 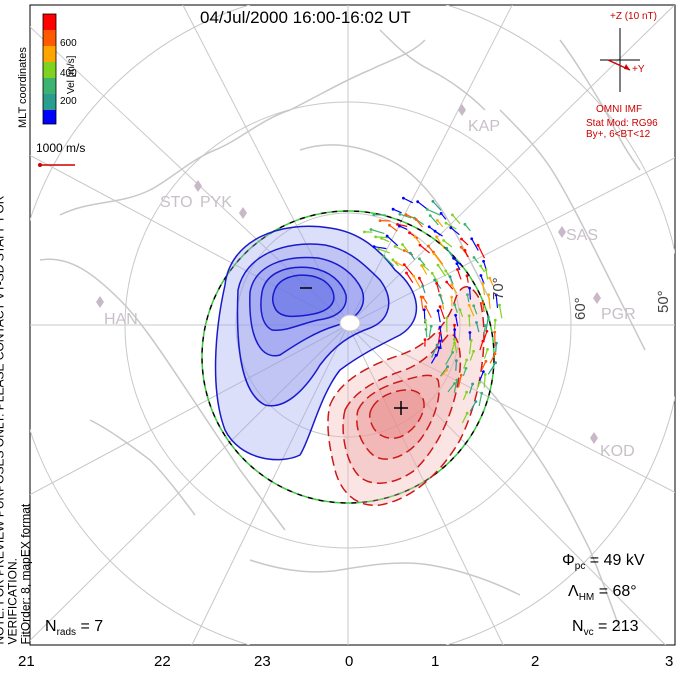 I want to click on coordinates-label: MLT coordinates, so click(x=23, y=87).